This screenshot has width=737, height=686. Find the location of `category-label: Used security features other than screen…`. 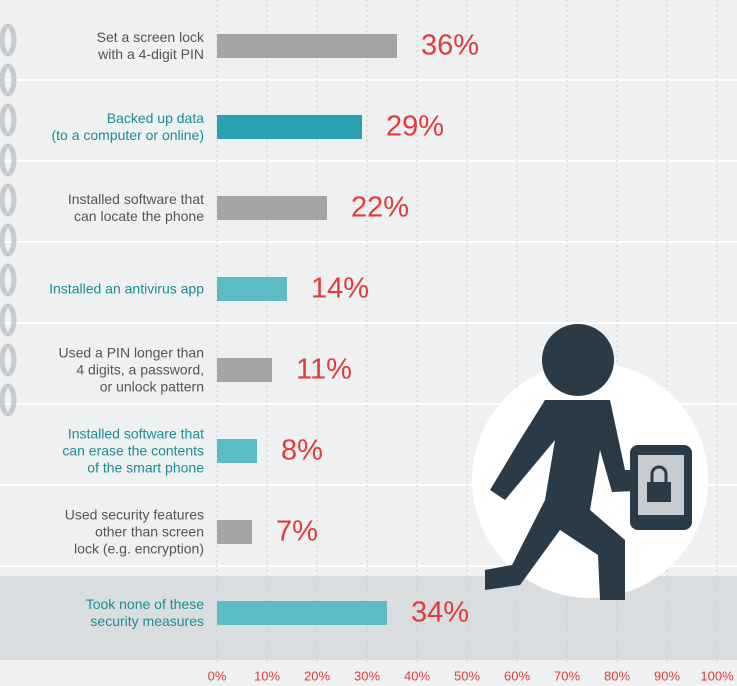

category-label: Used security features other than screen… is located at coordinates (134, 531).